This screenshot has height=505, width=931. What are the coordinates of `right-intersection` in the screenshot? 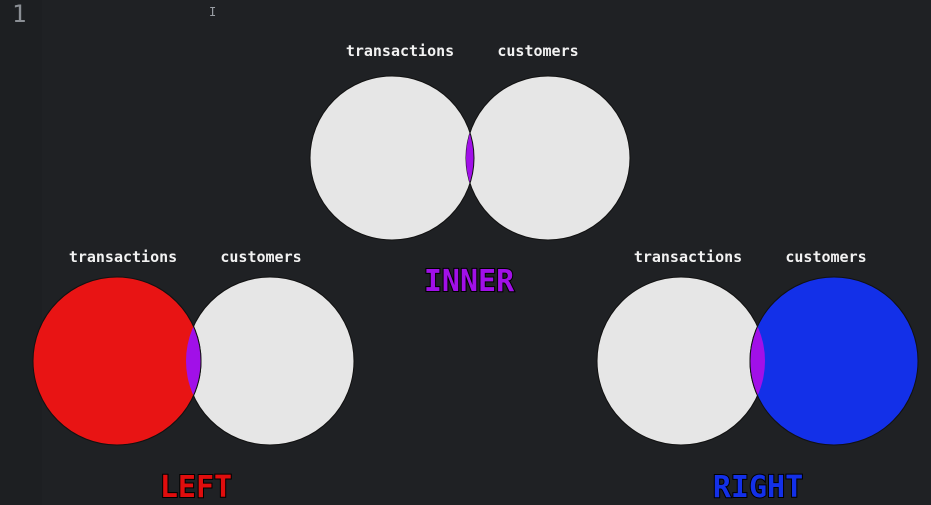 It's located at (757, 361).